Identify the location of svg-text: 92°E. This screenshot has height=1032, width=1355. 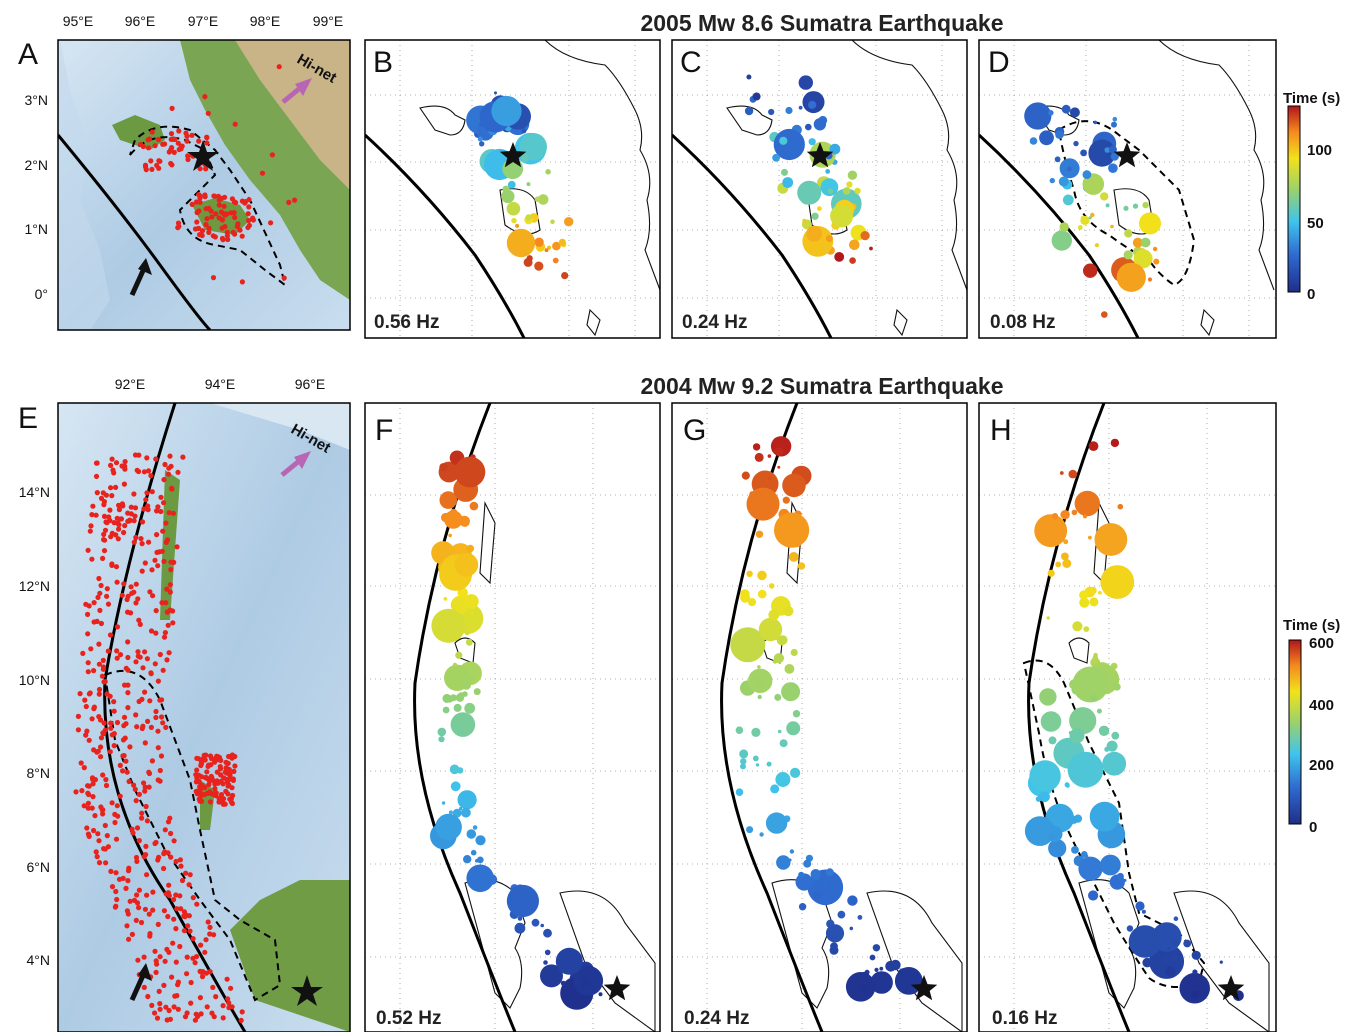
(130, 384).